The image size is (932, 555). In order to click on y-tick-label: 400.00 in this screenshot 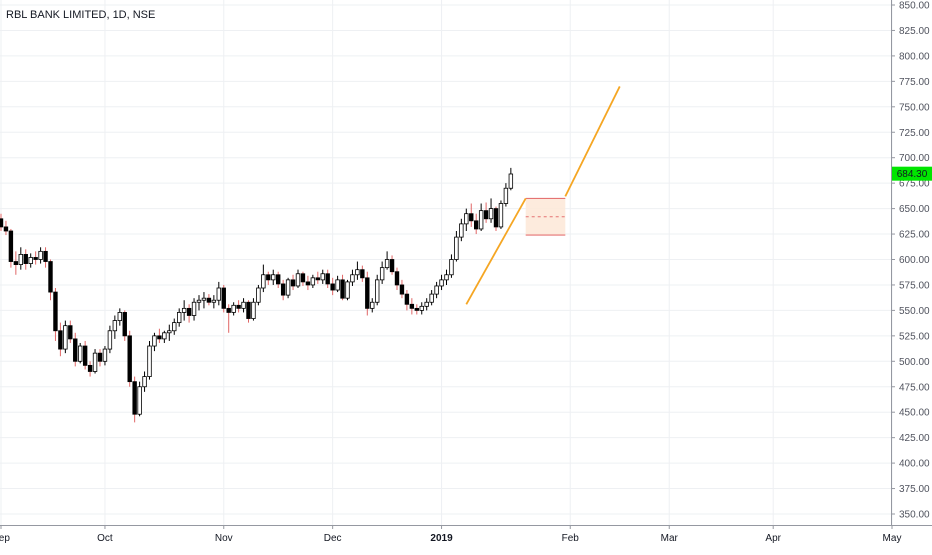, I will do `click(914, 464)`.